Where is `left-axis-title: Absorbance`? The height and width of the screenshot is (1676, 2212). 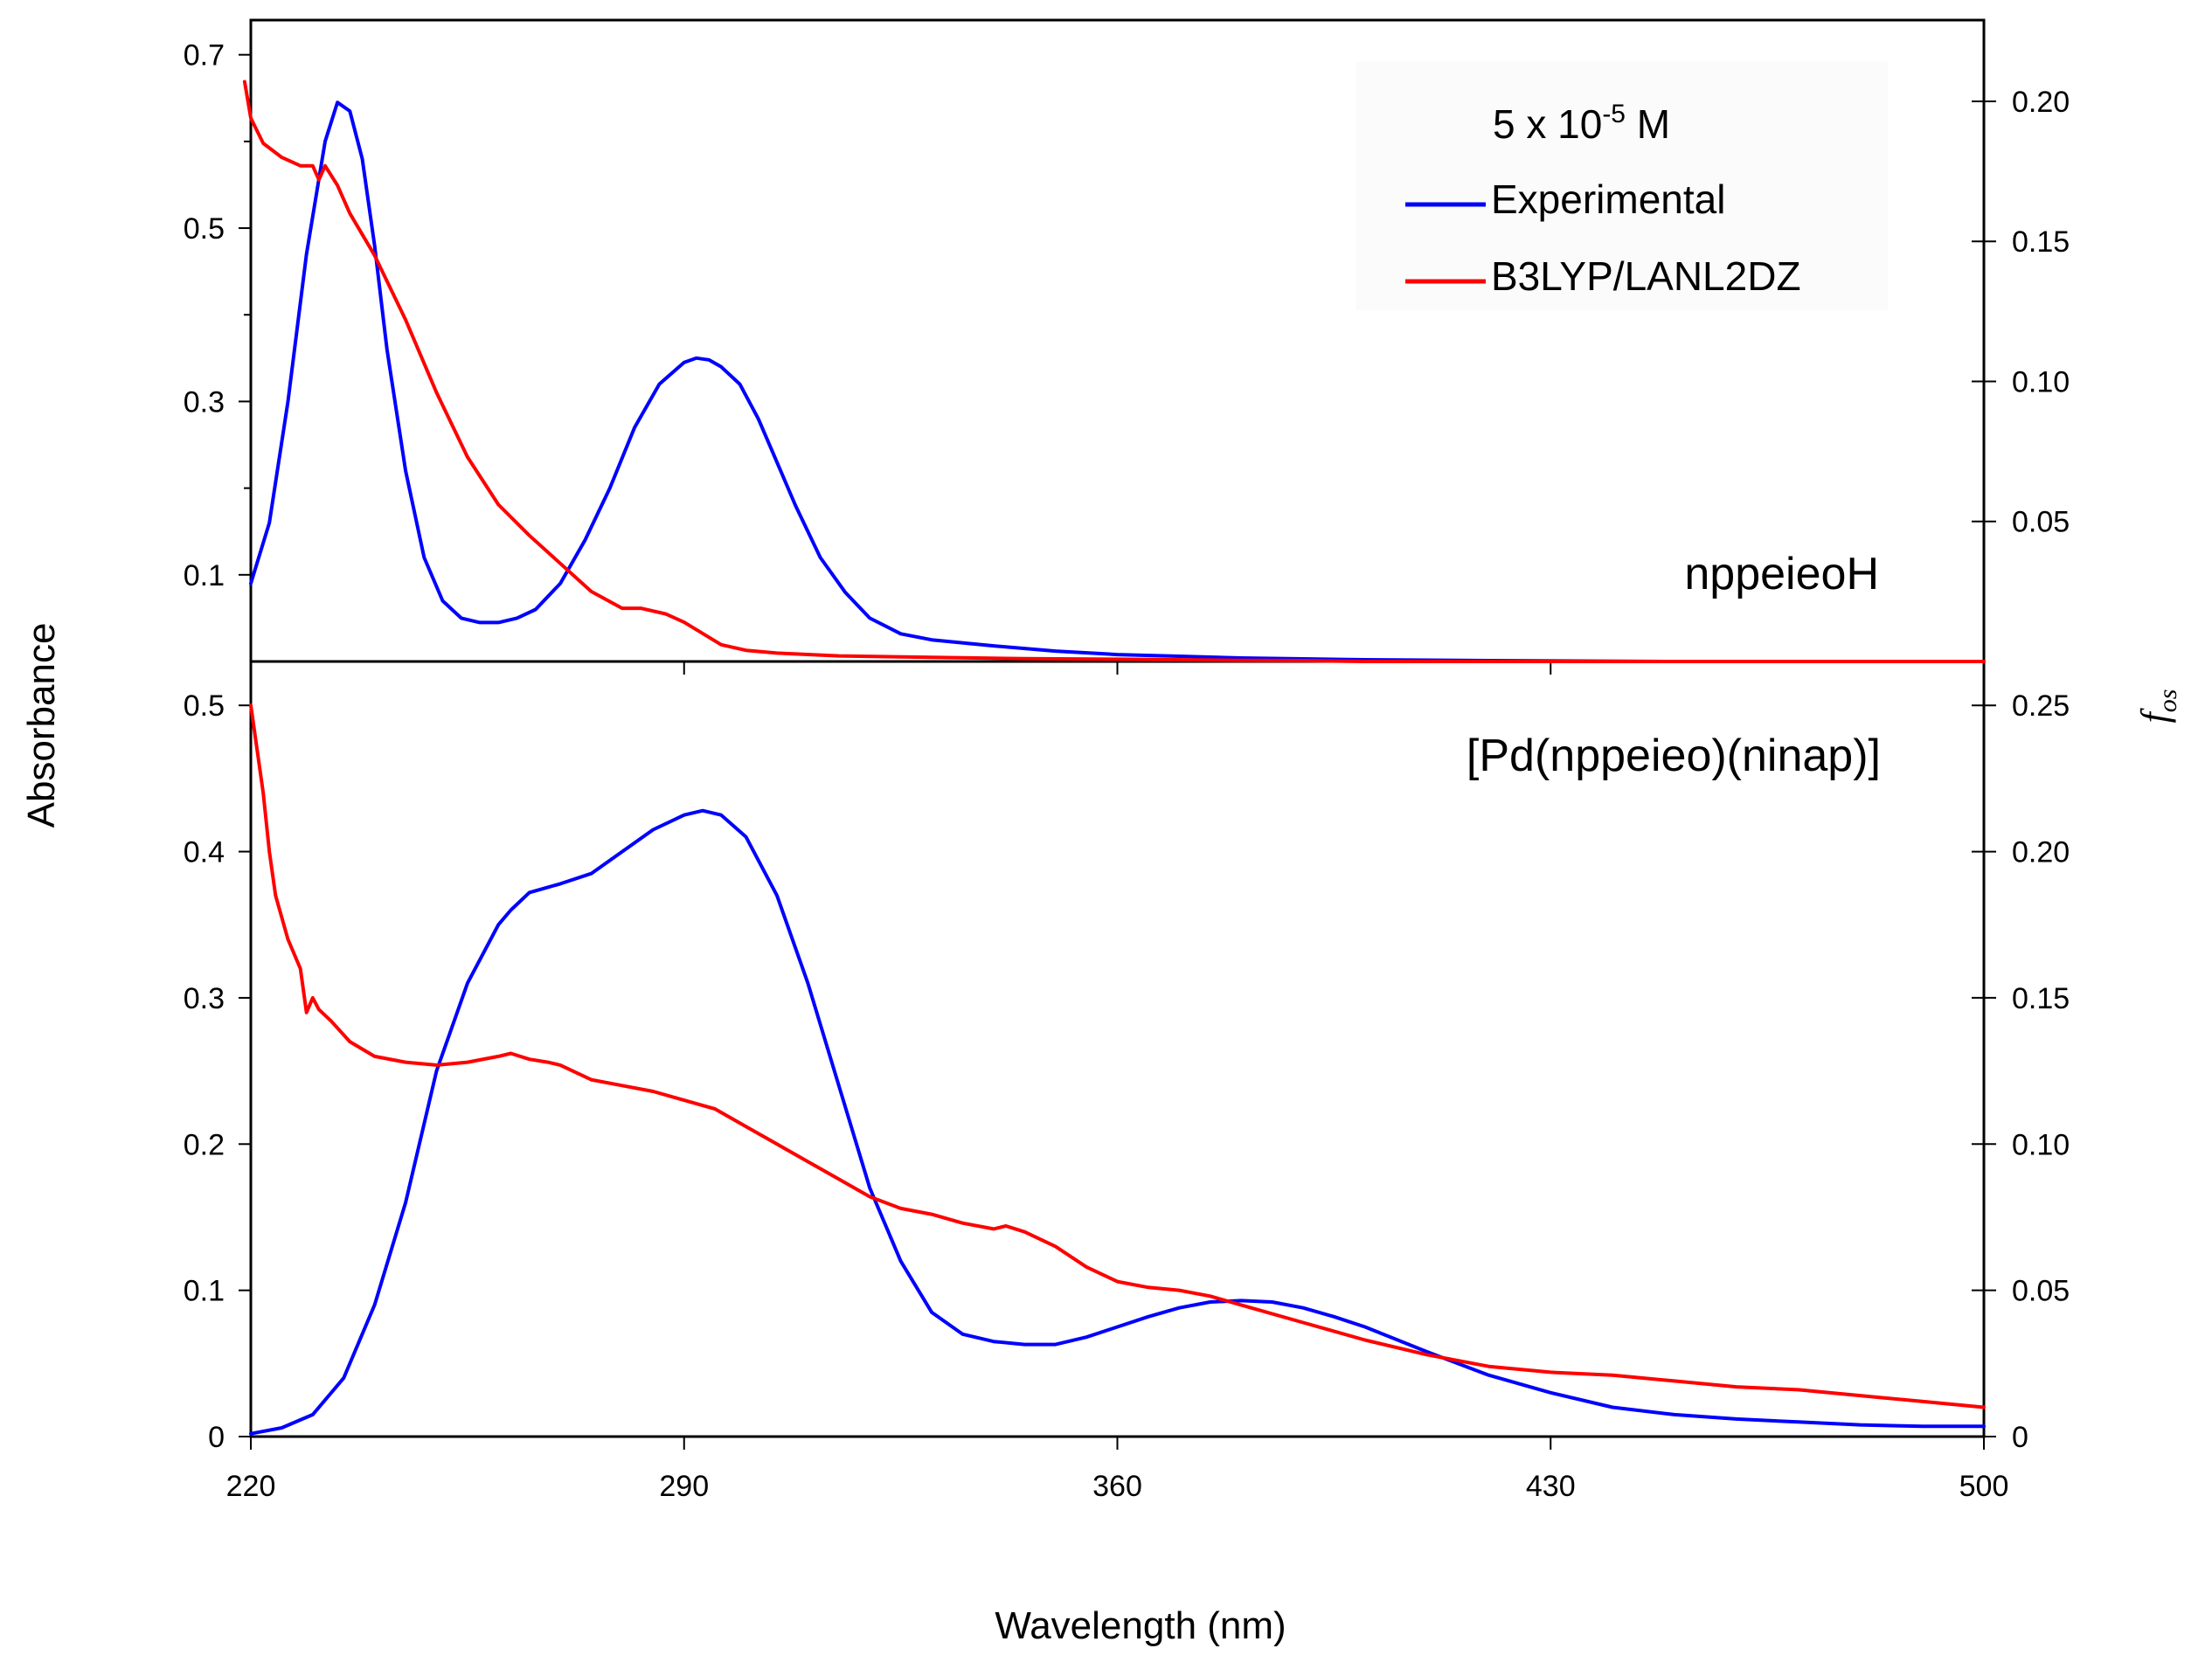 left-axis-title: Absorbance is located at coordinates (41, 726).